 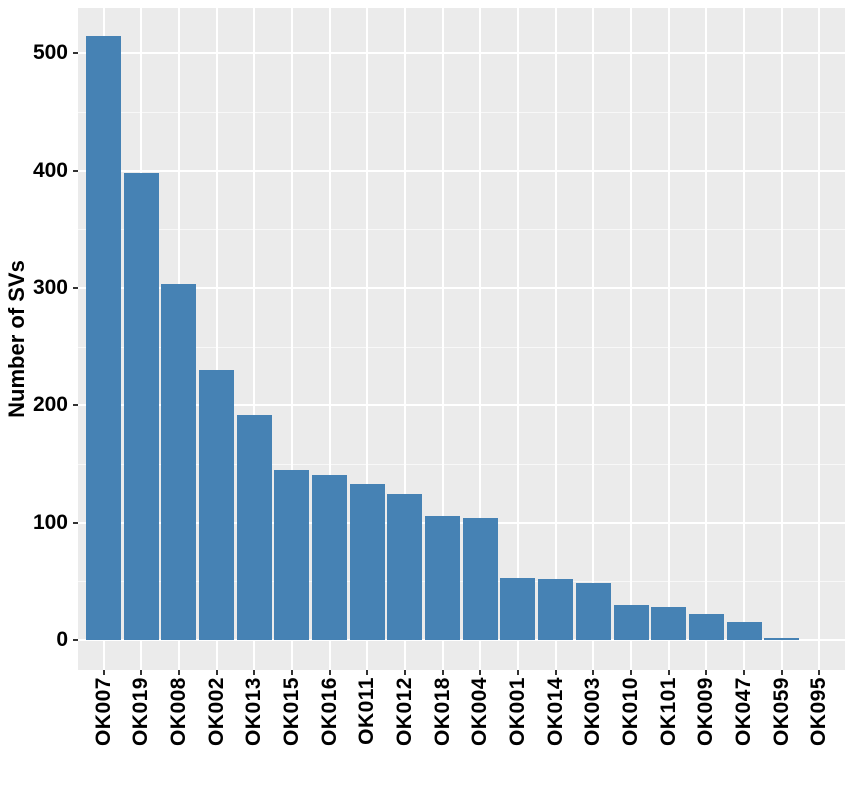 I want to click on x-tick-label: OK008, so click(x=178, y=712).